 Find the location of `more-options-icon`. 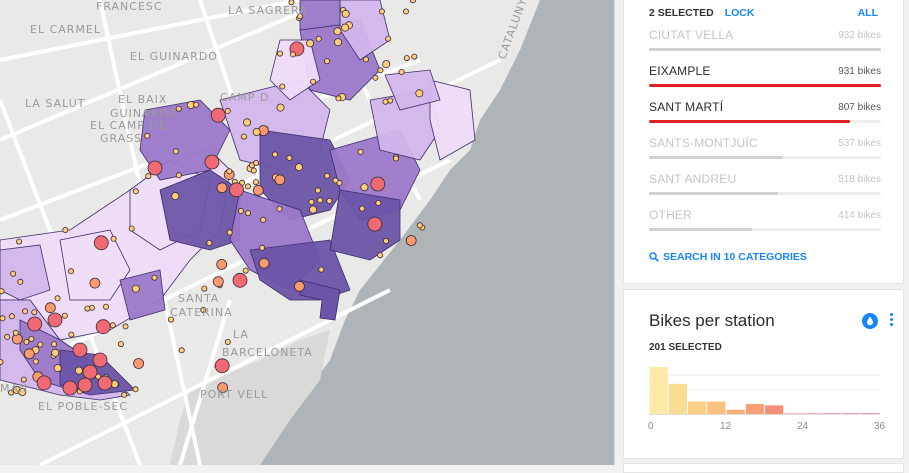

more-options-icon is located at coordinates (891, 320).